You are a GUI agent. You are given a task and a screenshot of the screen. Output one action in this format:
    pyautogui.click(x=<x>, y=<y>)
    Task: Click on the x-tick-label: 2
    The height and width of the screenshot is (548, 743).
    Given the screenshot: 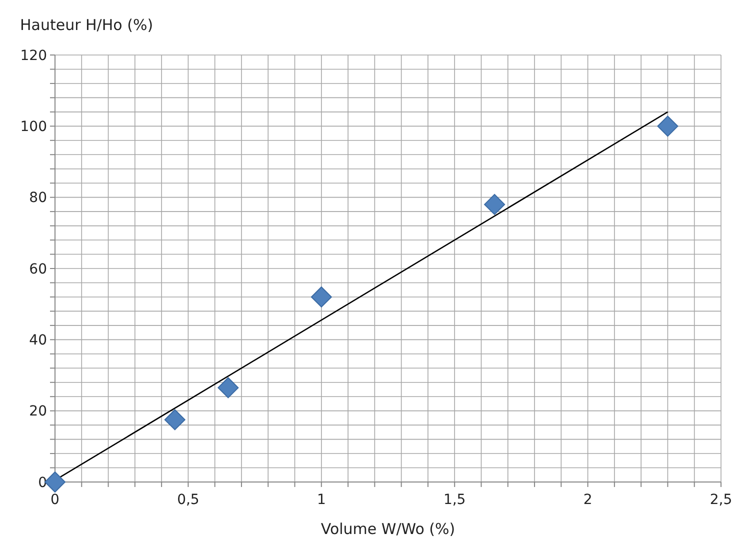 What is the action you would take?
    pyautogui.click(x=587, y=500)
    